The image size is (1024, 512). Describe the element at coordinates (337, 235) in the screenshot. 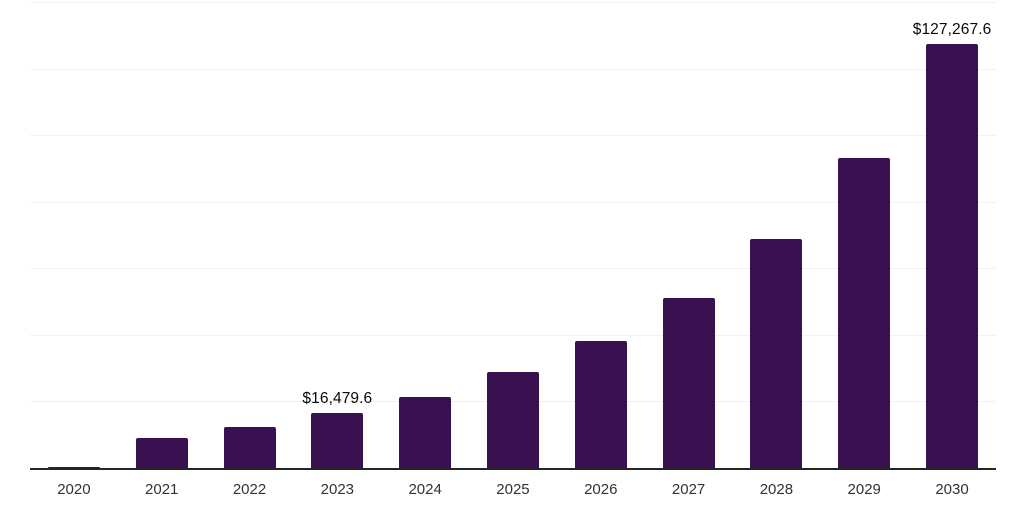

I see `bar-column-2023: $16,479.6` at that location.